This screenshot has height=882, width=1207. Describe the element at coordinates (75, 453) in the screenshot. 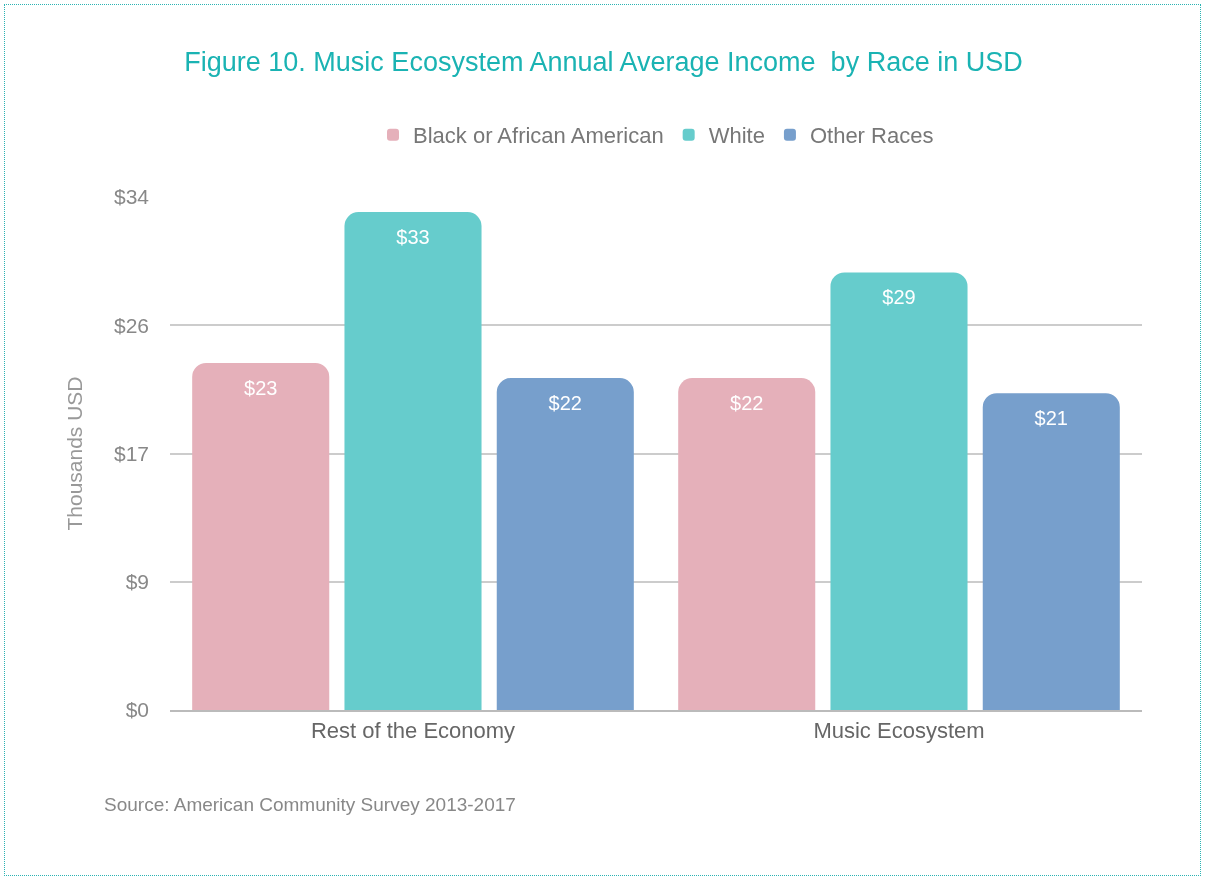

I see `y-axis-title: Thousands USD` at that location.